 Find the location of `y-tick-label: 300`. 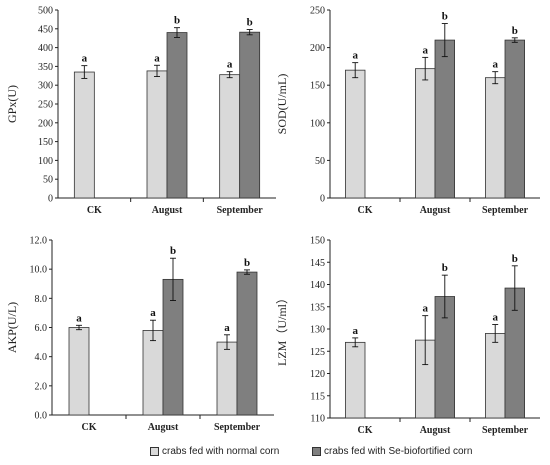

y-tick-label: 300 is located at coordinates (45, 86).